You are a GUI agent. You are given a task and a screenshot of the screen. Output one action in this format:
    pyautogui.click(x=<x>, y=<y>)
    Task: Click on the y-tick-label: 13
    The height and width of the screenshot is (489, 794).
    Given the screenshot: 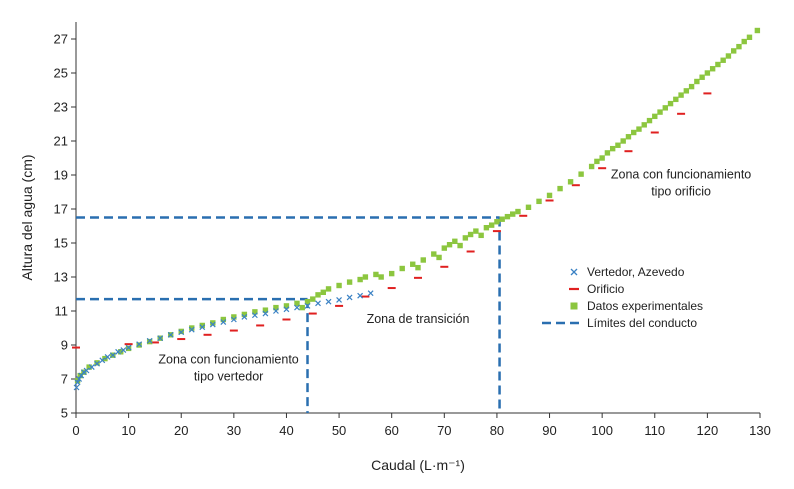 What is the action you would take?
    pyautogui.click(x=61, y=277)
    